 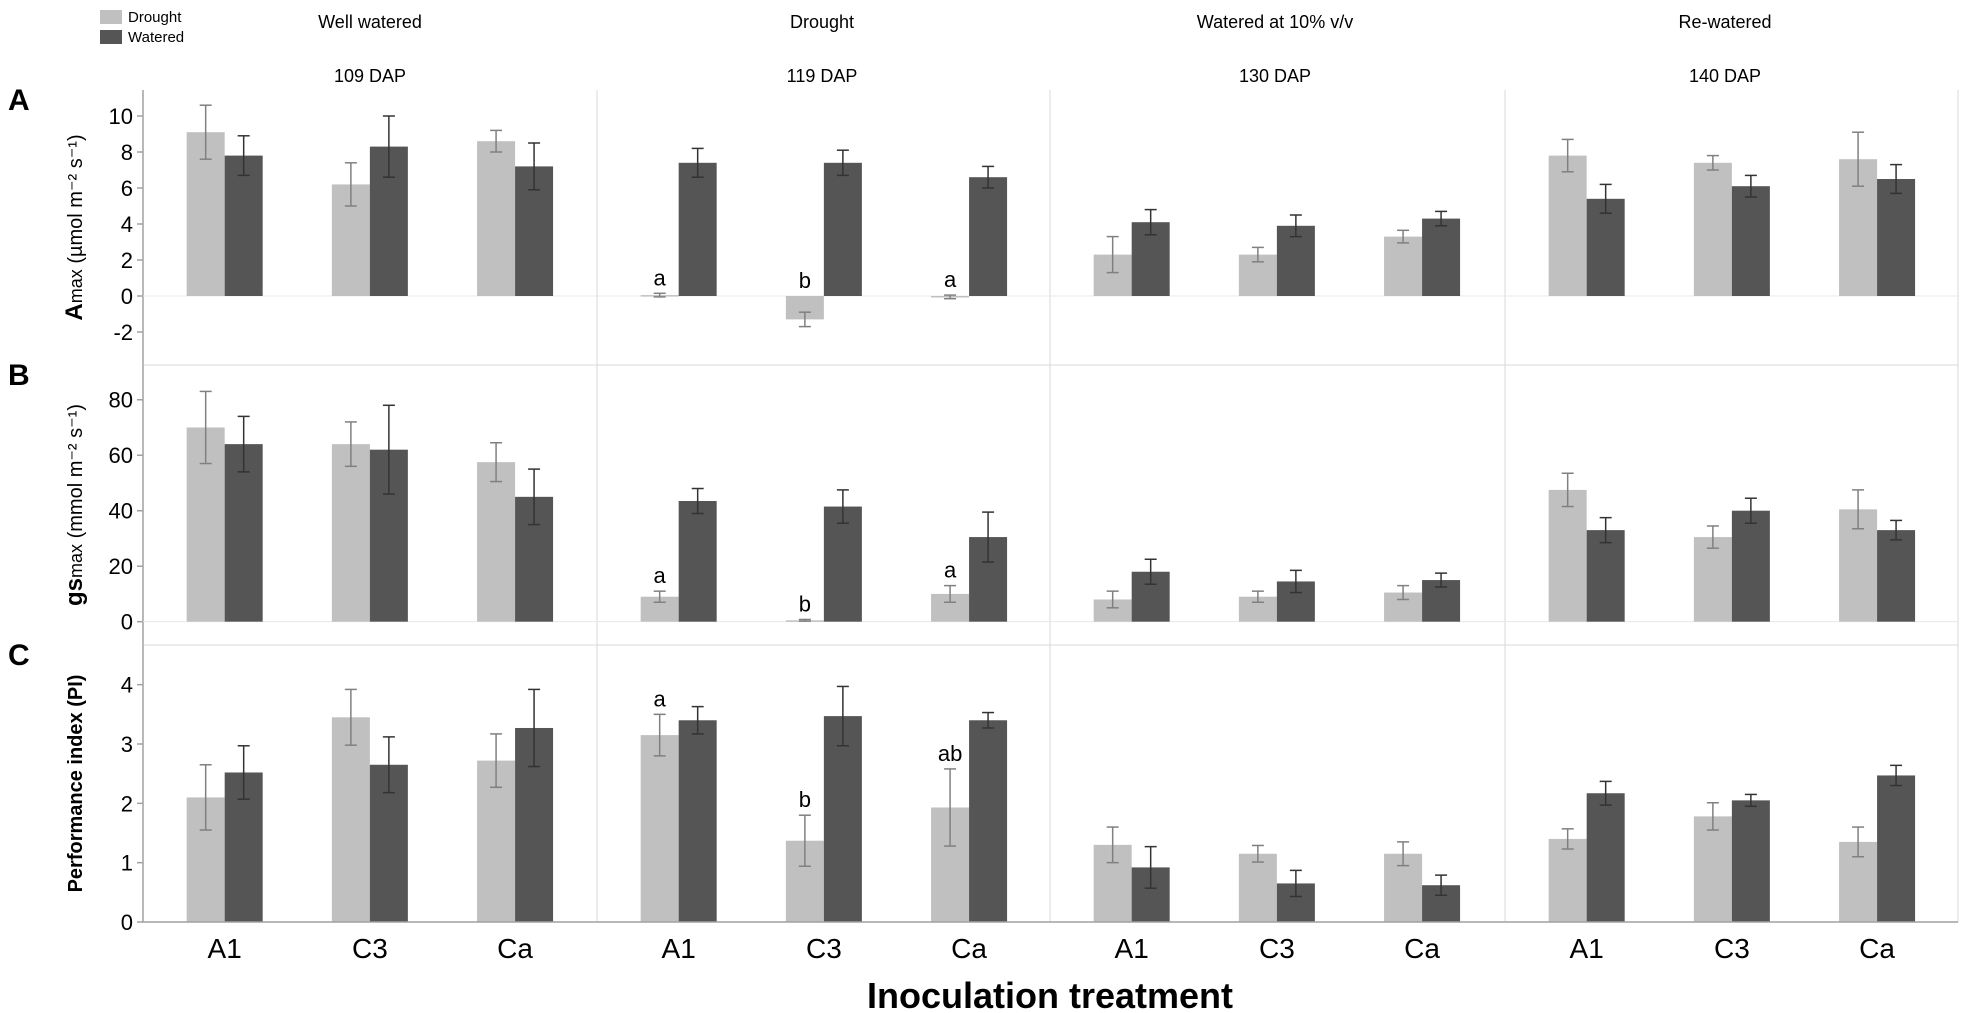 I want to click on y-label-main: gs, so click(x=74, y=592).